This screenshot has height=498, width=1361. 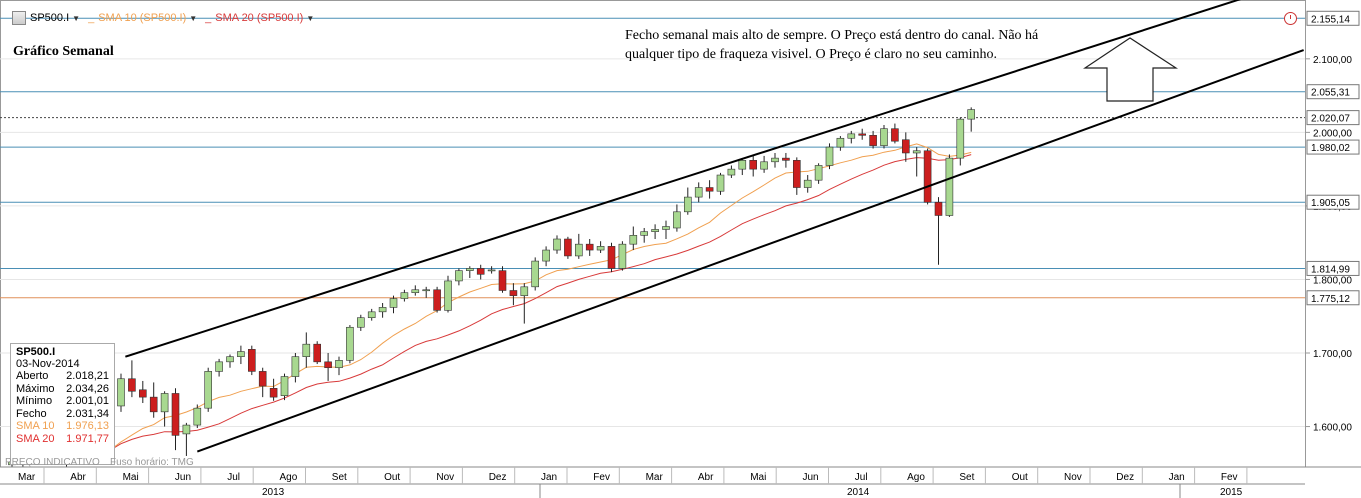 I want to click on chart-settings-icon, so click(x=19, y=18).